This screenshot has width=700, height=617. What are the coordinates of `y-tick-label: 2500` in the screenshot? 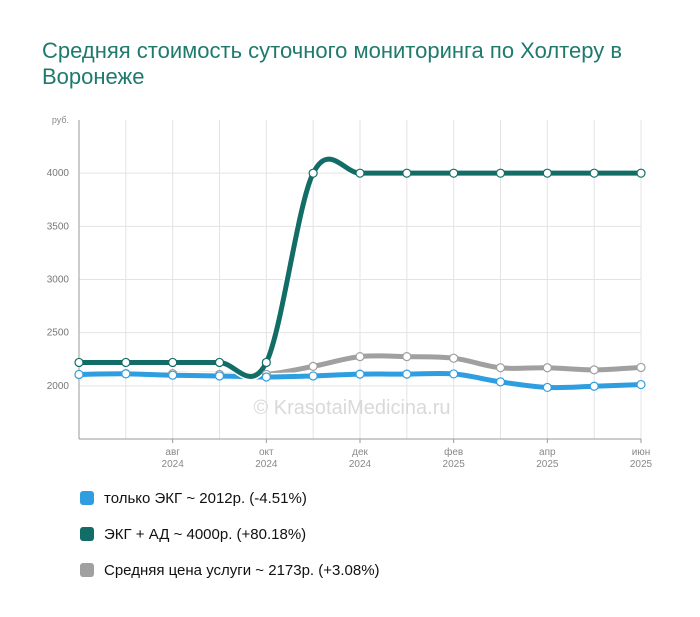 It's located at (58, 333).